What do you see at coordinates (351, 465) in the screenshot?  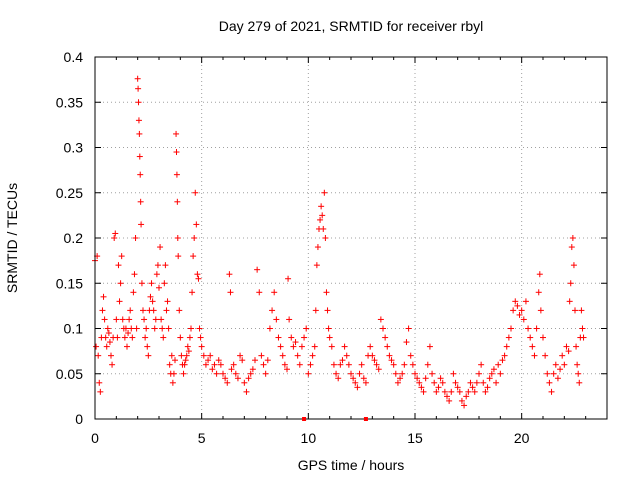 I see `x-axis-label: GPS time / hours` at bounding box center [351, 465].